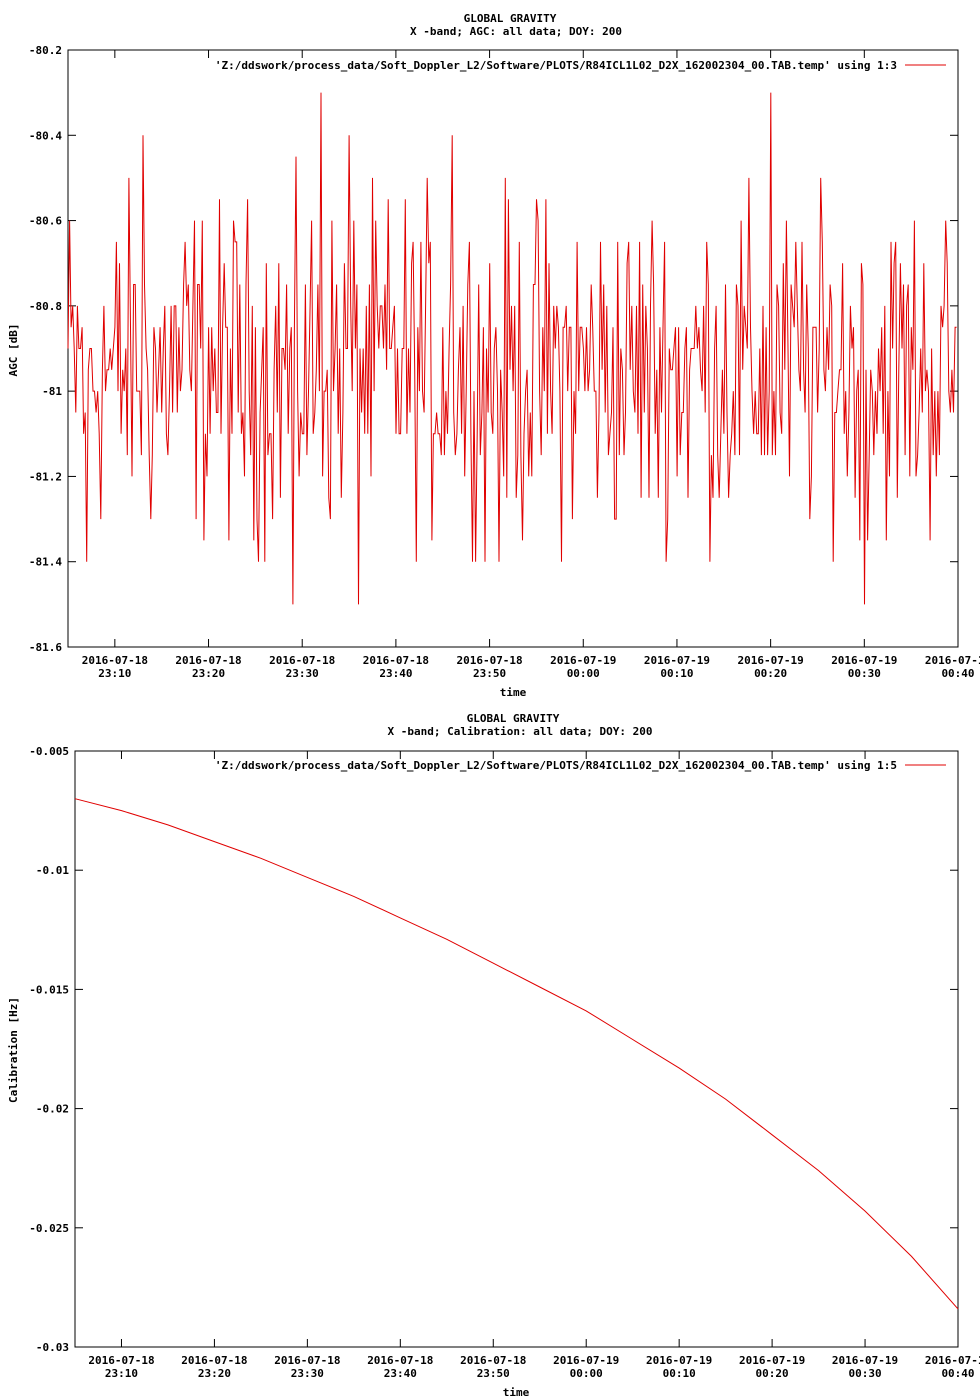  Describe the element at coordinates (513, 692) in the screenshot. I see `agc-x-axis-label: time` at that location.